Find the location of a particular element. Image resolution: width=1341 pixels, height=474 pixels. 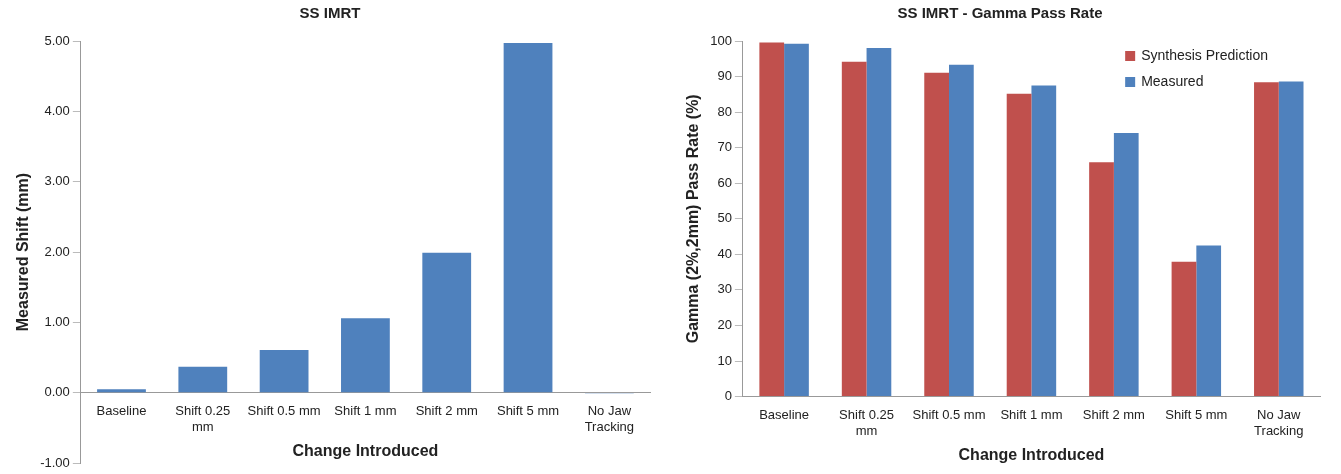

legend-label: Measured is located at coordinates (1172, 80).